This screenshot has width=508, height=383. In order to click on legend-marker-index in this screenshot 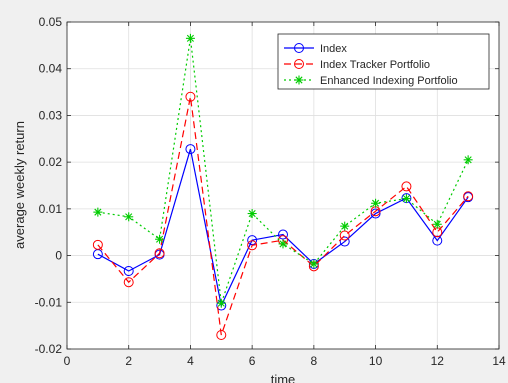, I will do `click(299, 48)`.